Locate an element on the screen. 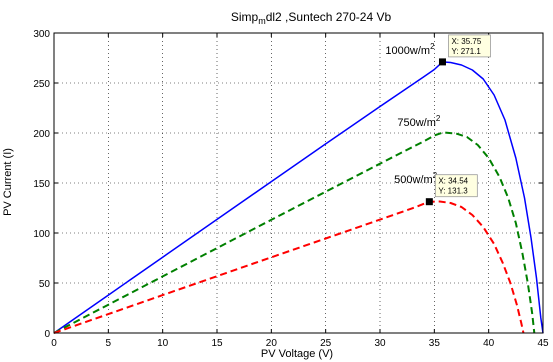 This screenshot has width=553, height=362. title-rest: dl2 ,Suntech 270-24 is located at coordinates (321, 17).